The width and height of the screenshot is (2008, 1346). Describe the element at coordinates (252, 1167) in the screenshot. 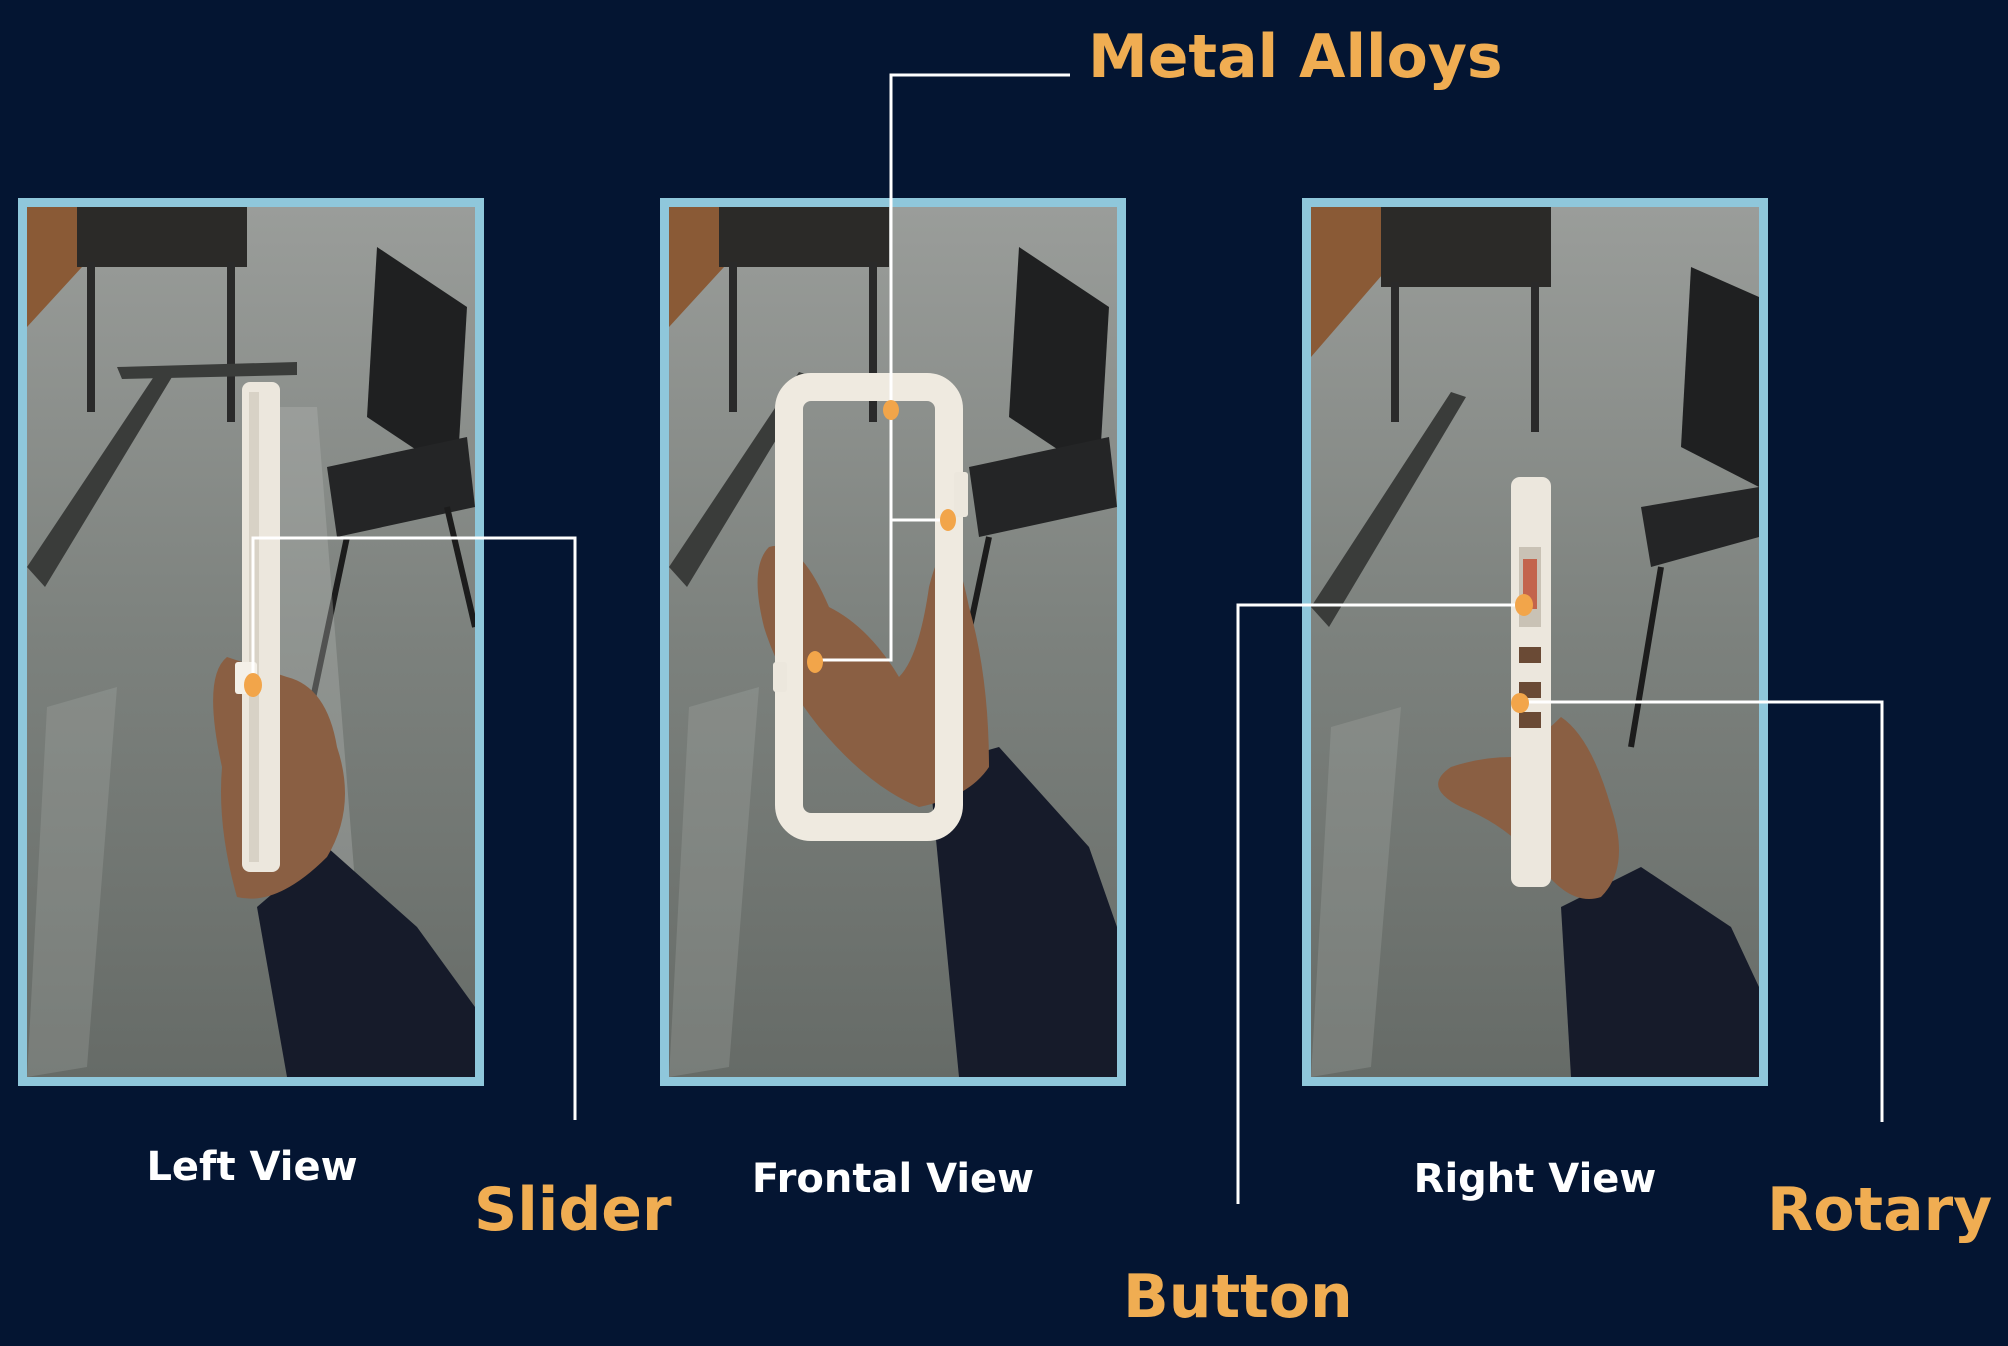

I see `left-view-caption: Left View` at that location.